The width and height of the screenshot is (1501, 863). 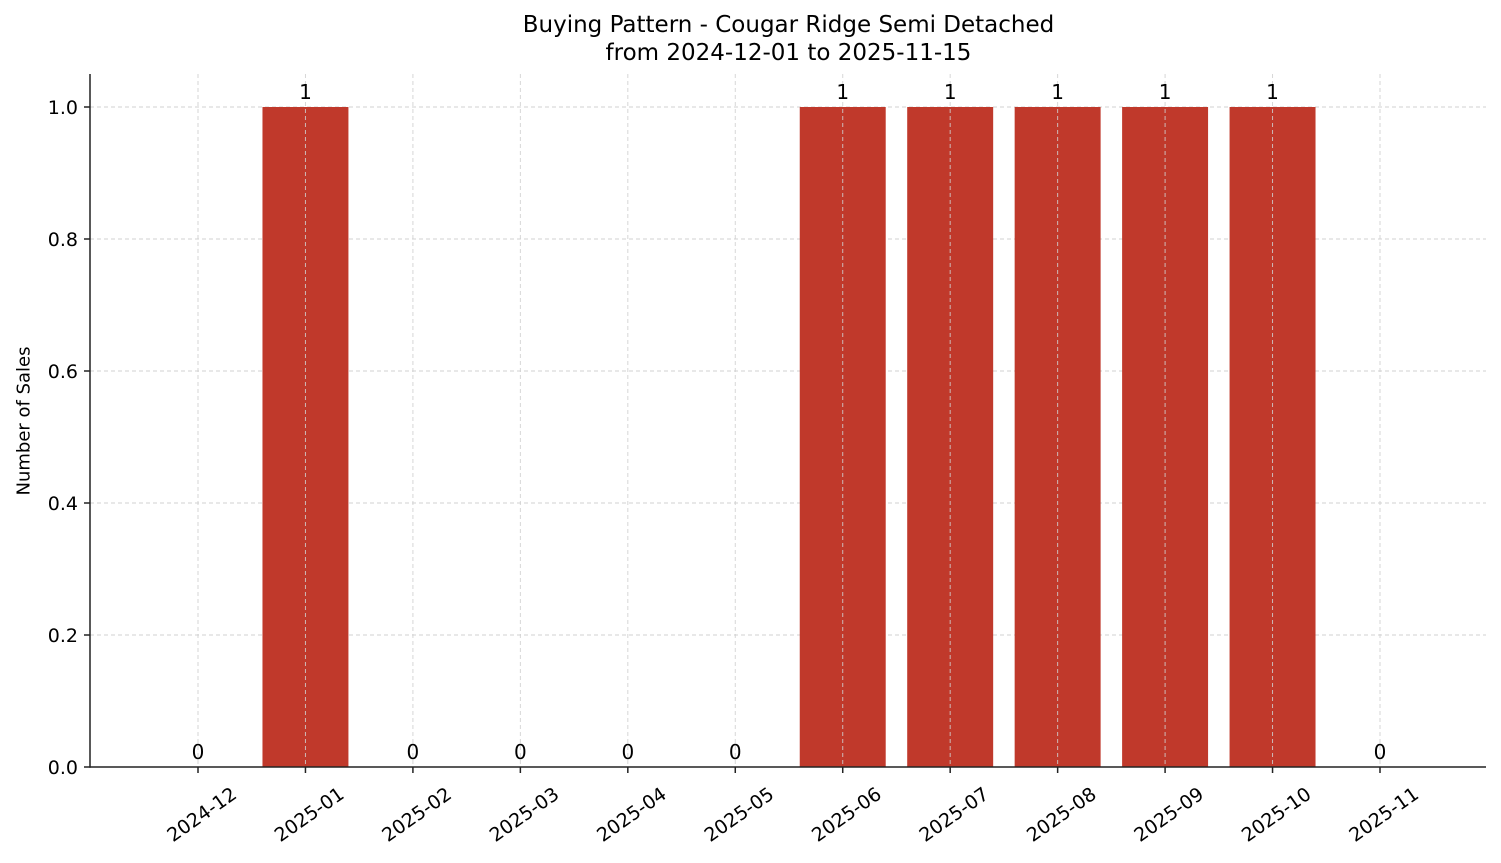 I want to click on x-tick-label: 2025-10, so click(x=1277, y=815).